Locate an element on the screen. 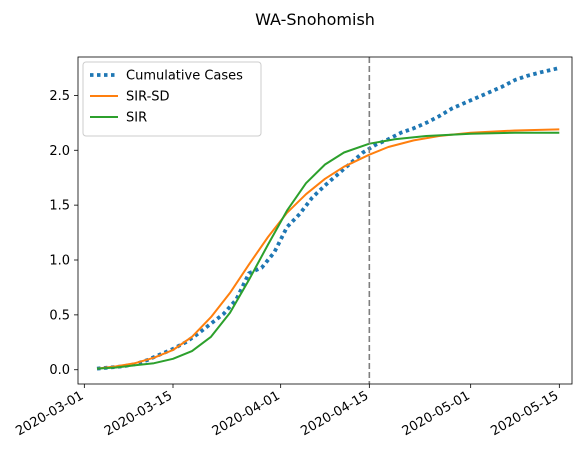 The height and width of the screenshot is (456, 581). y-tick-label: 2.5 is located at coordinates (59, 96).